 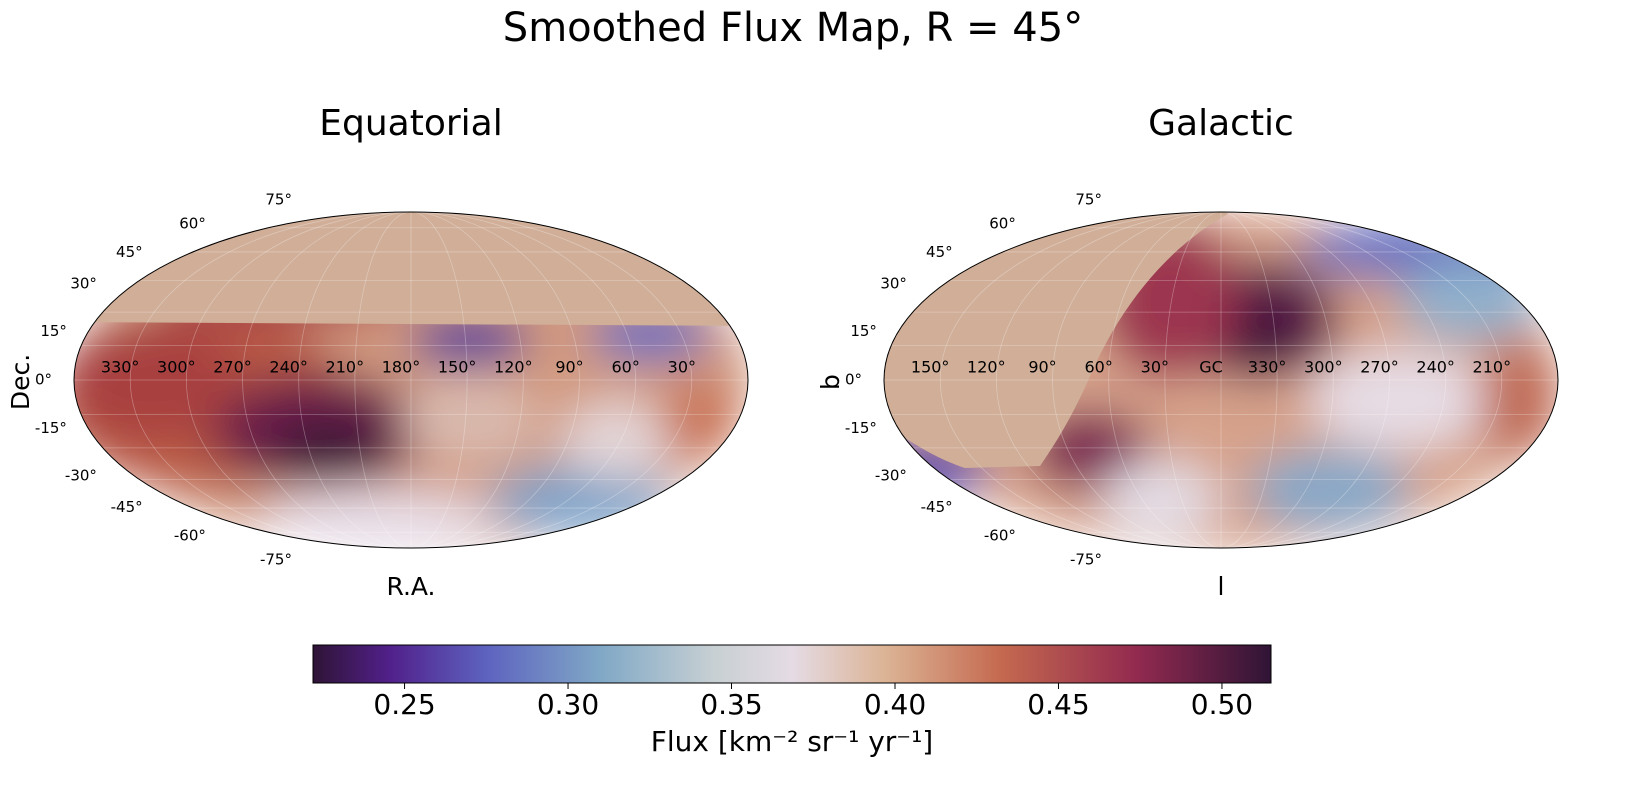 What do you see at coordinates (410, 123) in the screenshot?
I see `panel-title: Equatorial` at bounding box center [410, 123].